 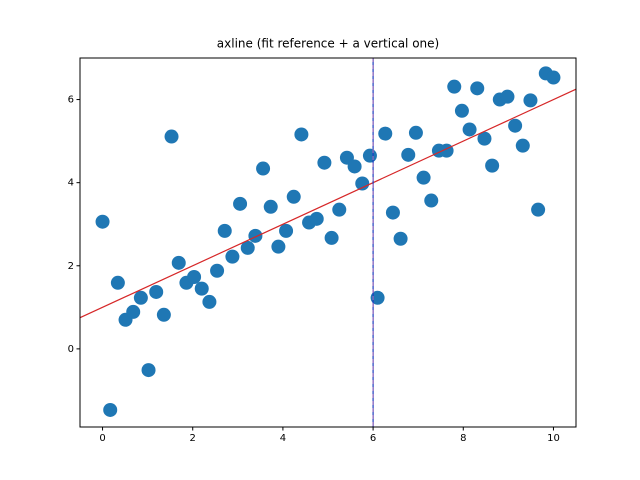 What do you see at coordinates (553, 438) in the screenshot?
I see `x-tick-label: 10` at bounding box center [553, 438].